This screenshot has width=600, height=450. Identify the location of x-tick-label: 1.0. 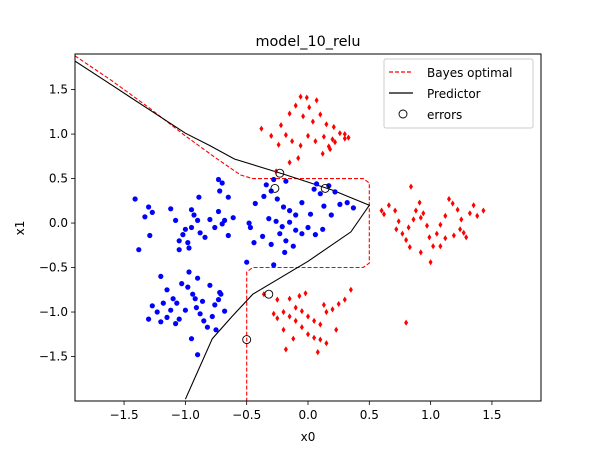
(430, 415).